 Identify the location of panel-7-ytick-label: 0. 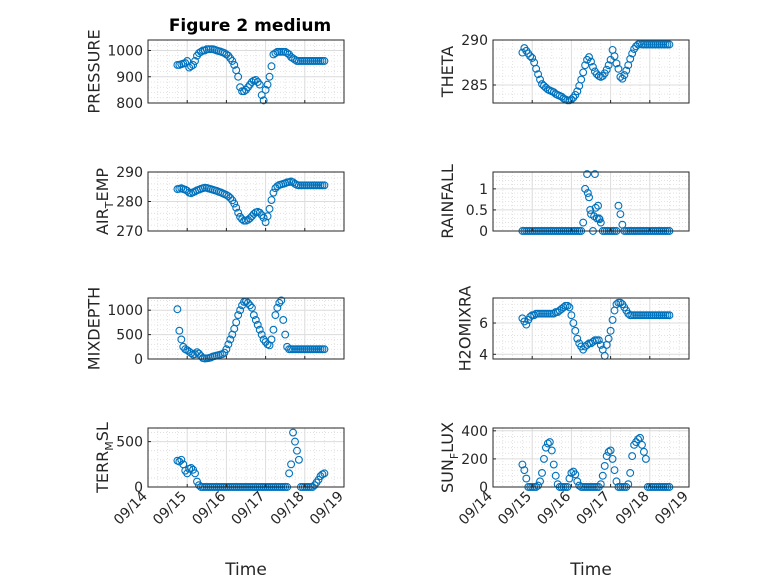
(138, 488).